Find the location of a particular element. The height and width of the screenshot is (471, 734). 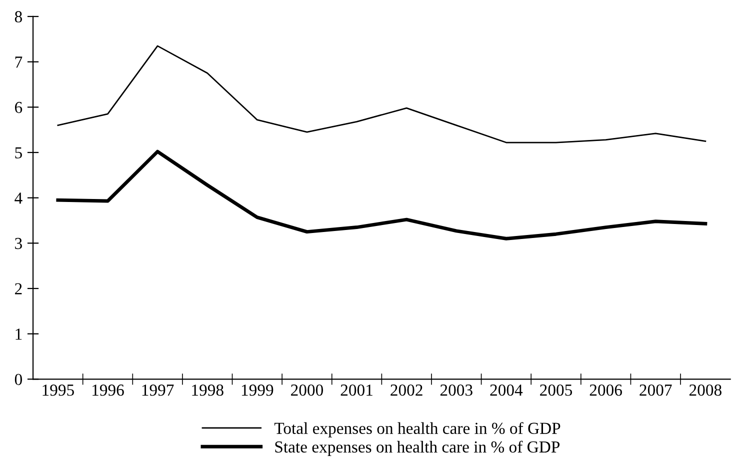

x-tick-label: 2008 is located at coordinates (705, 390).